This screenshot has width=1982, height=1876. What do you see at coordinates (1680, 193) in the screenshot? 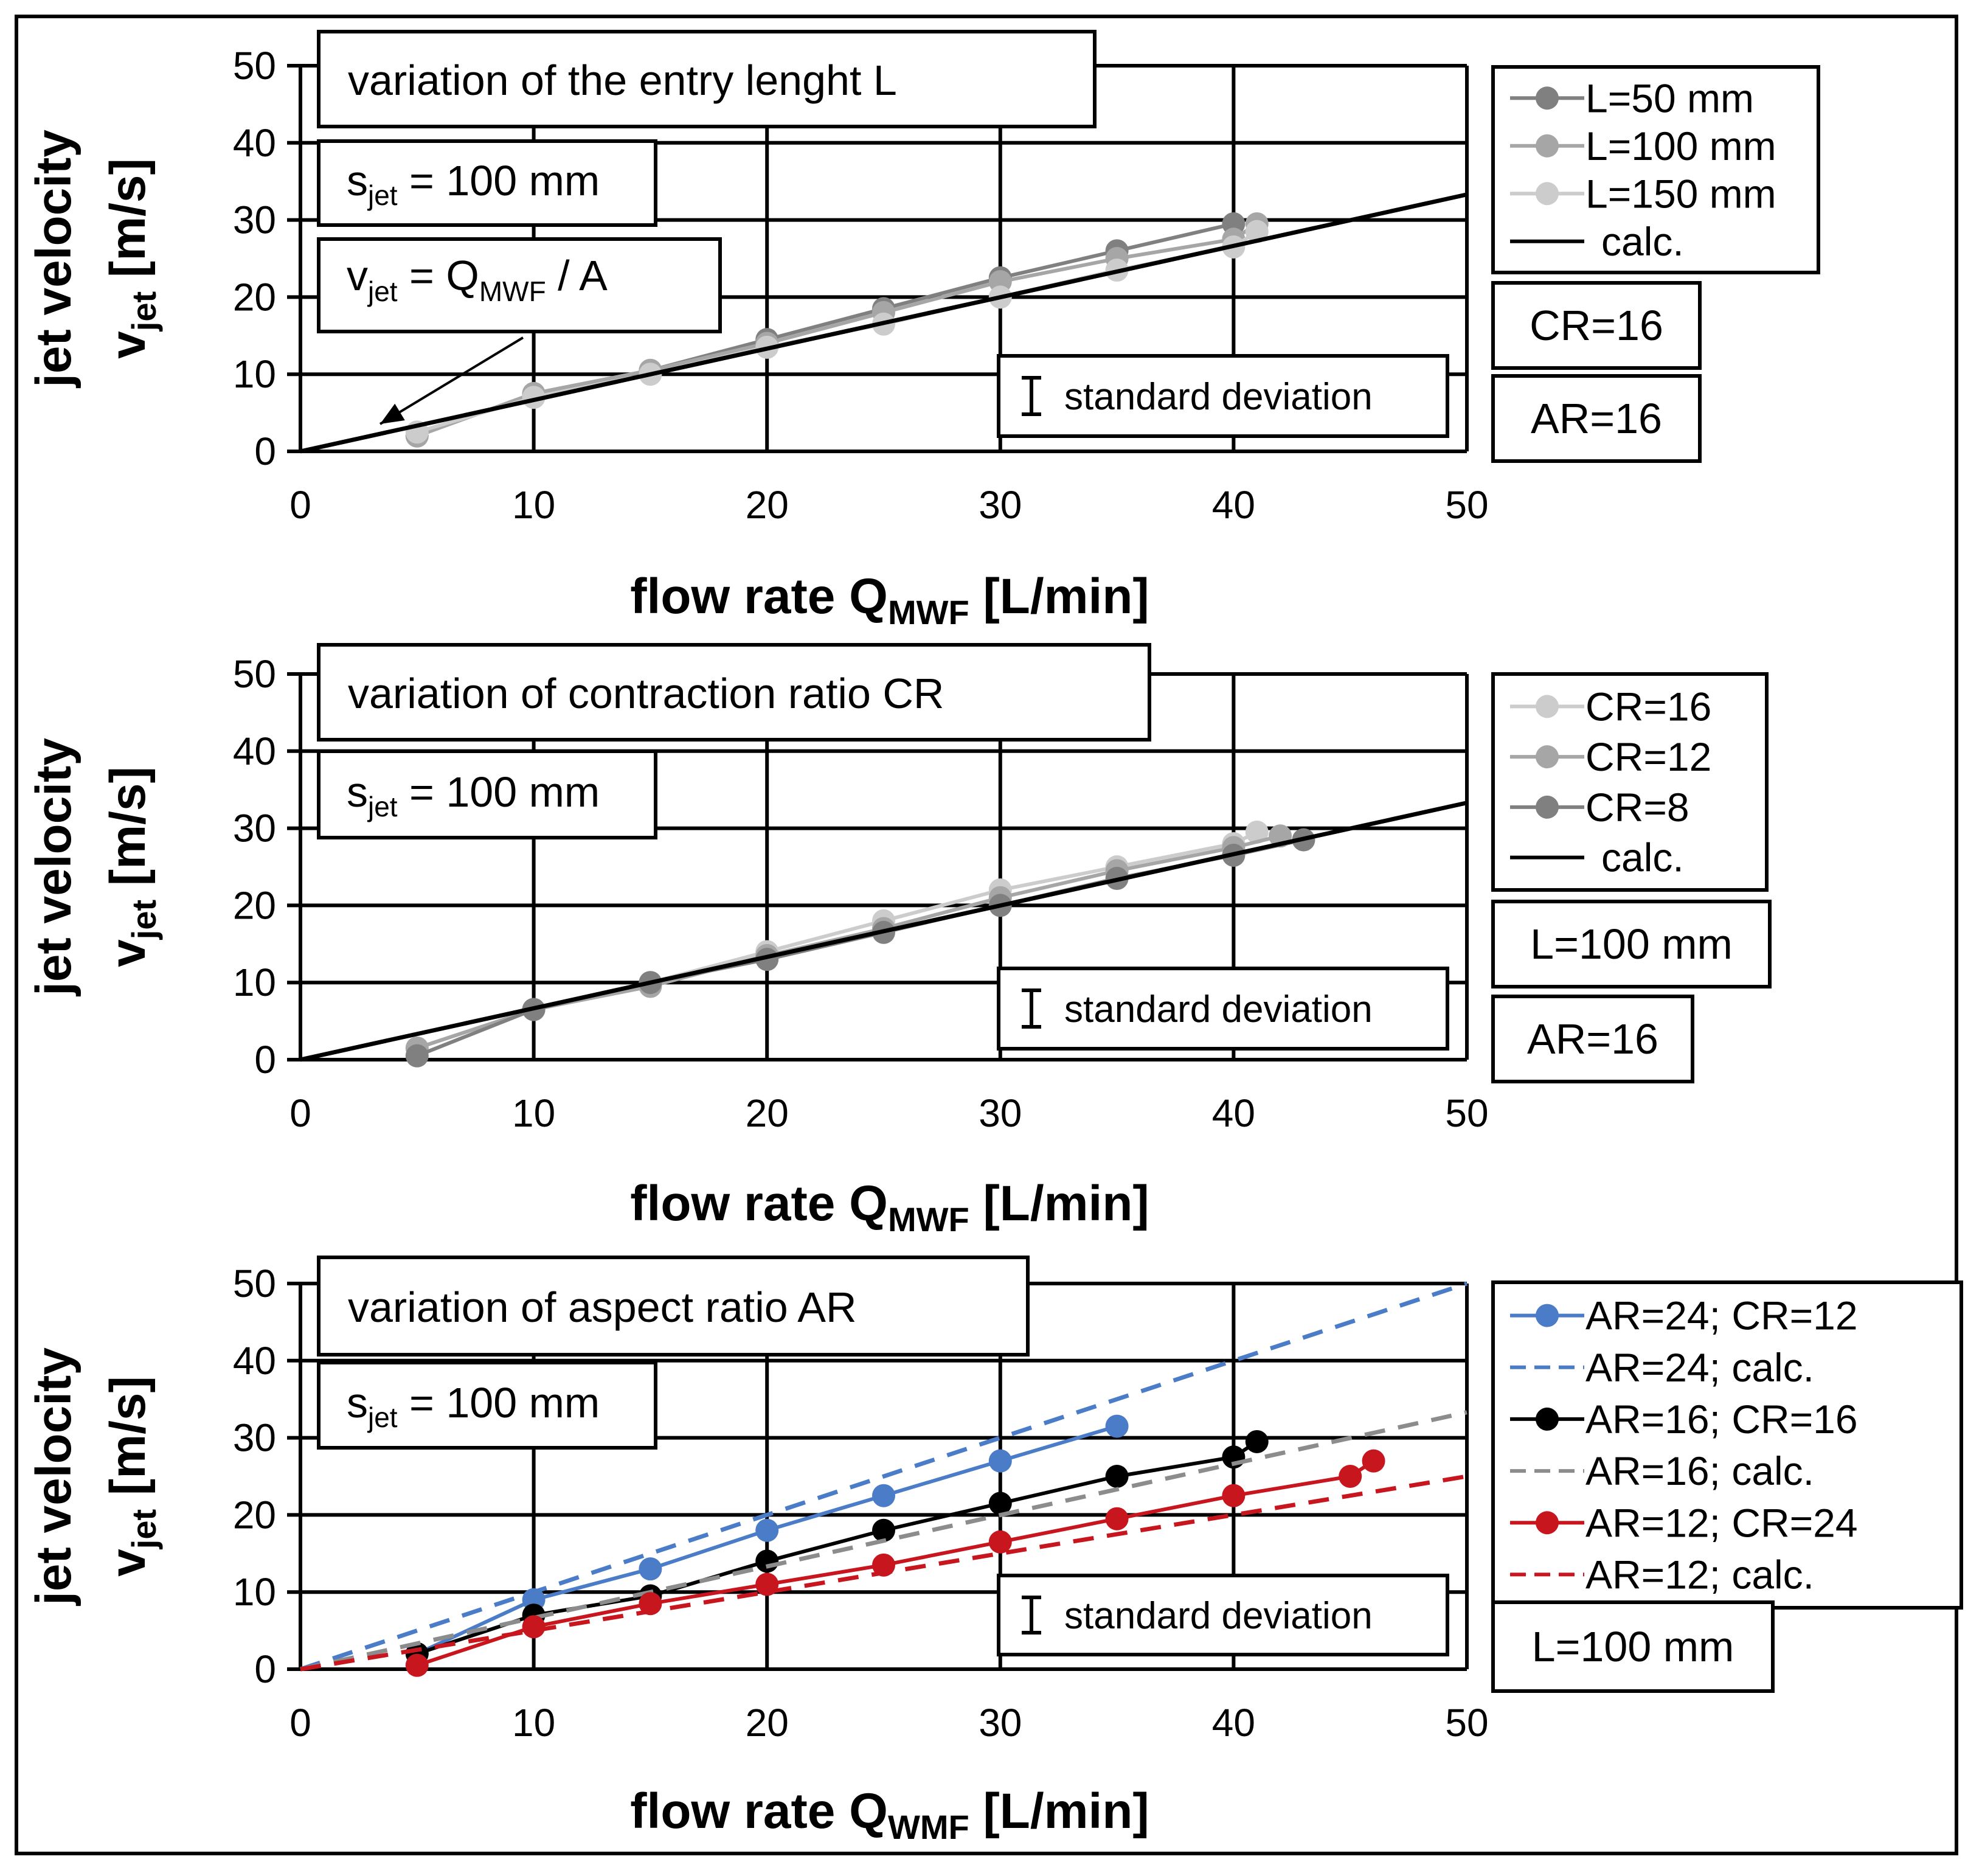
I see `legend-label: L=150 mm` at bounding box center [1680, 193].